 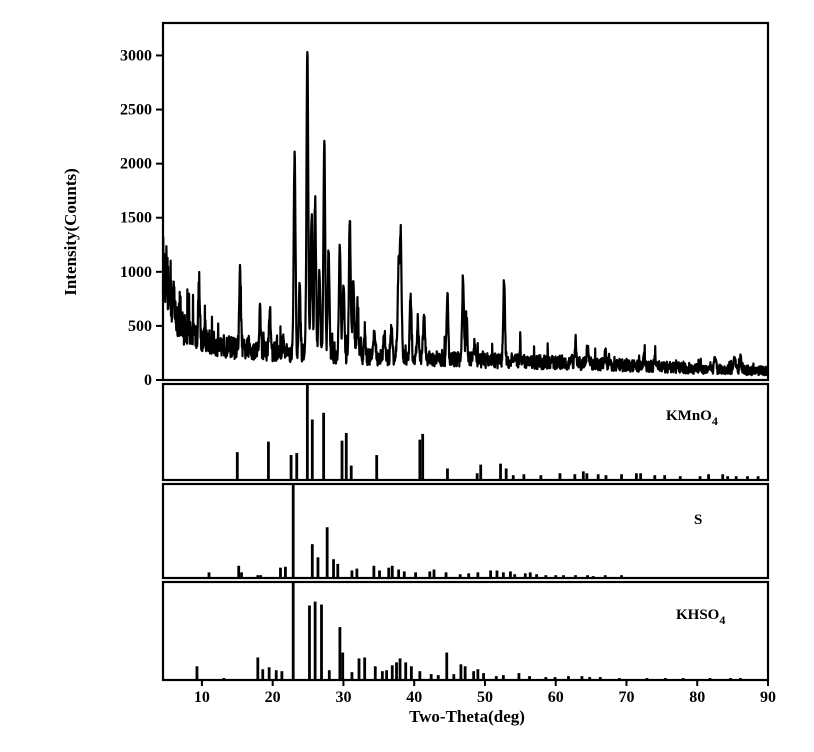 What do you see at coordinates (136, 110) in the screenshot?
I see `y-tick-label-2500: 2500` at bounding box center [136, 110].